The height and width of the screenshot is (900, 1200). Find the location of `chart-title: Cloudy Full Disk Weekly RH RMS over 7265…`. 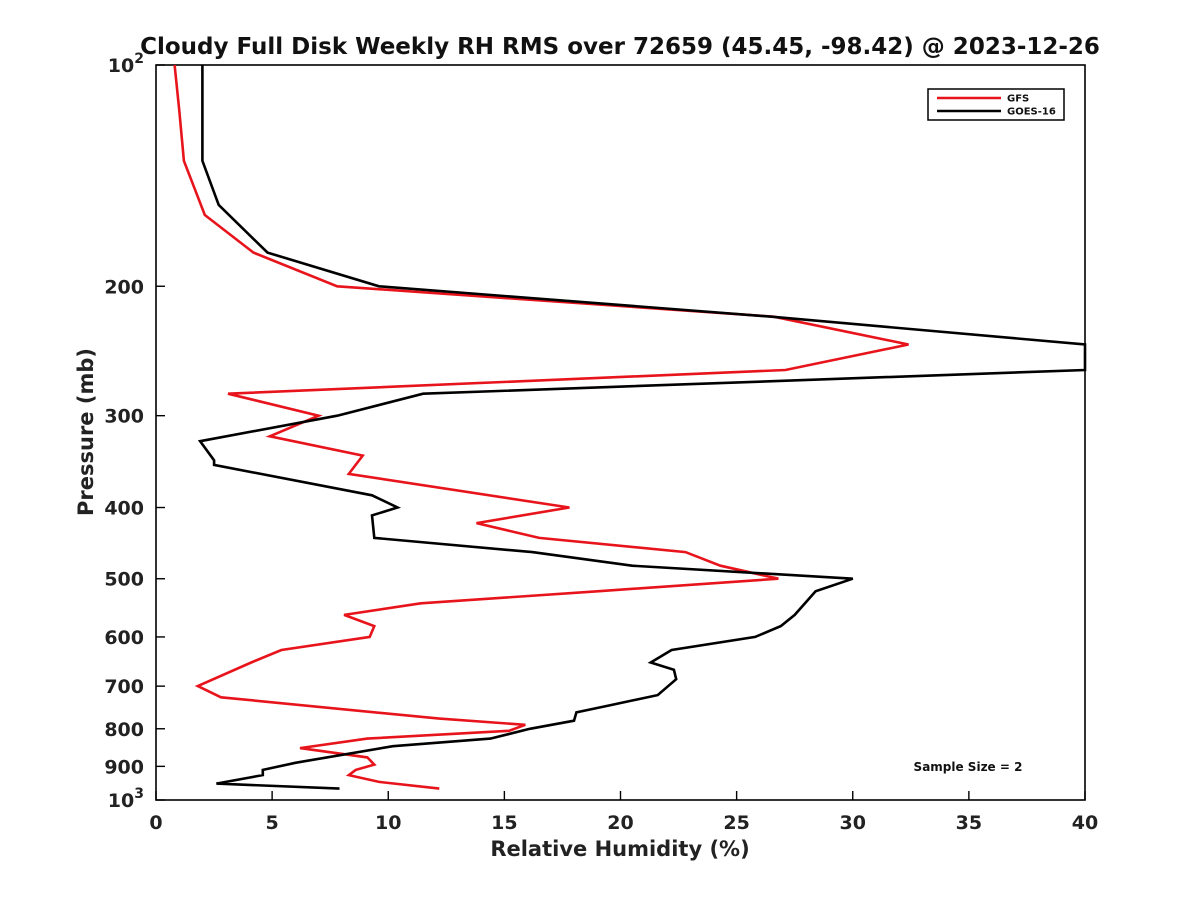

chart-title: Cloudy Full Disk Weekly RH RMS over 7265… is located at coordinates (620, 47).